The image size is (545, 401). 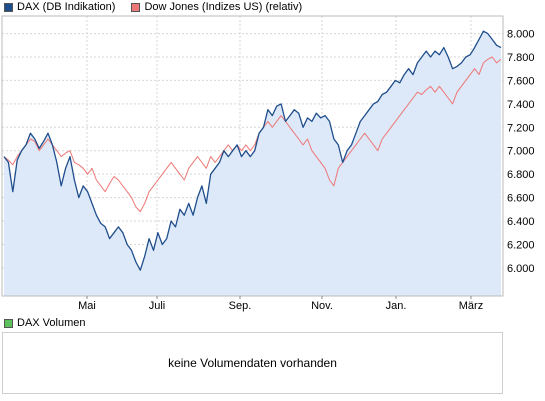 I want to click on legend-swatch-dow-jones, so click(x=136, y=7).